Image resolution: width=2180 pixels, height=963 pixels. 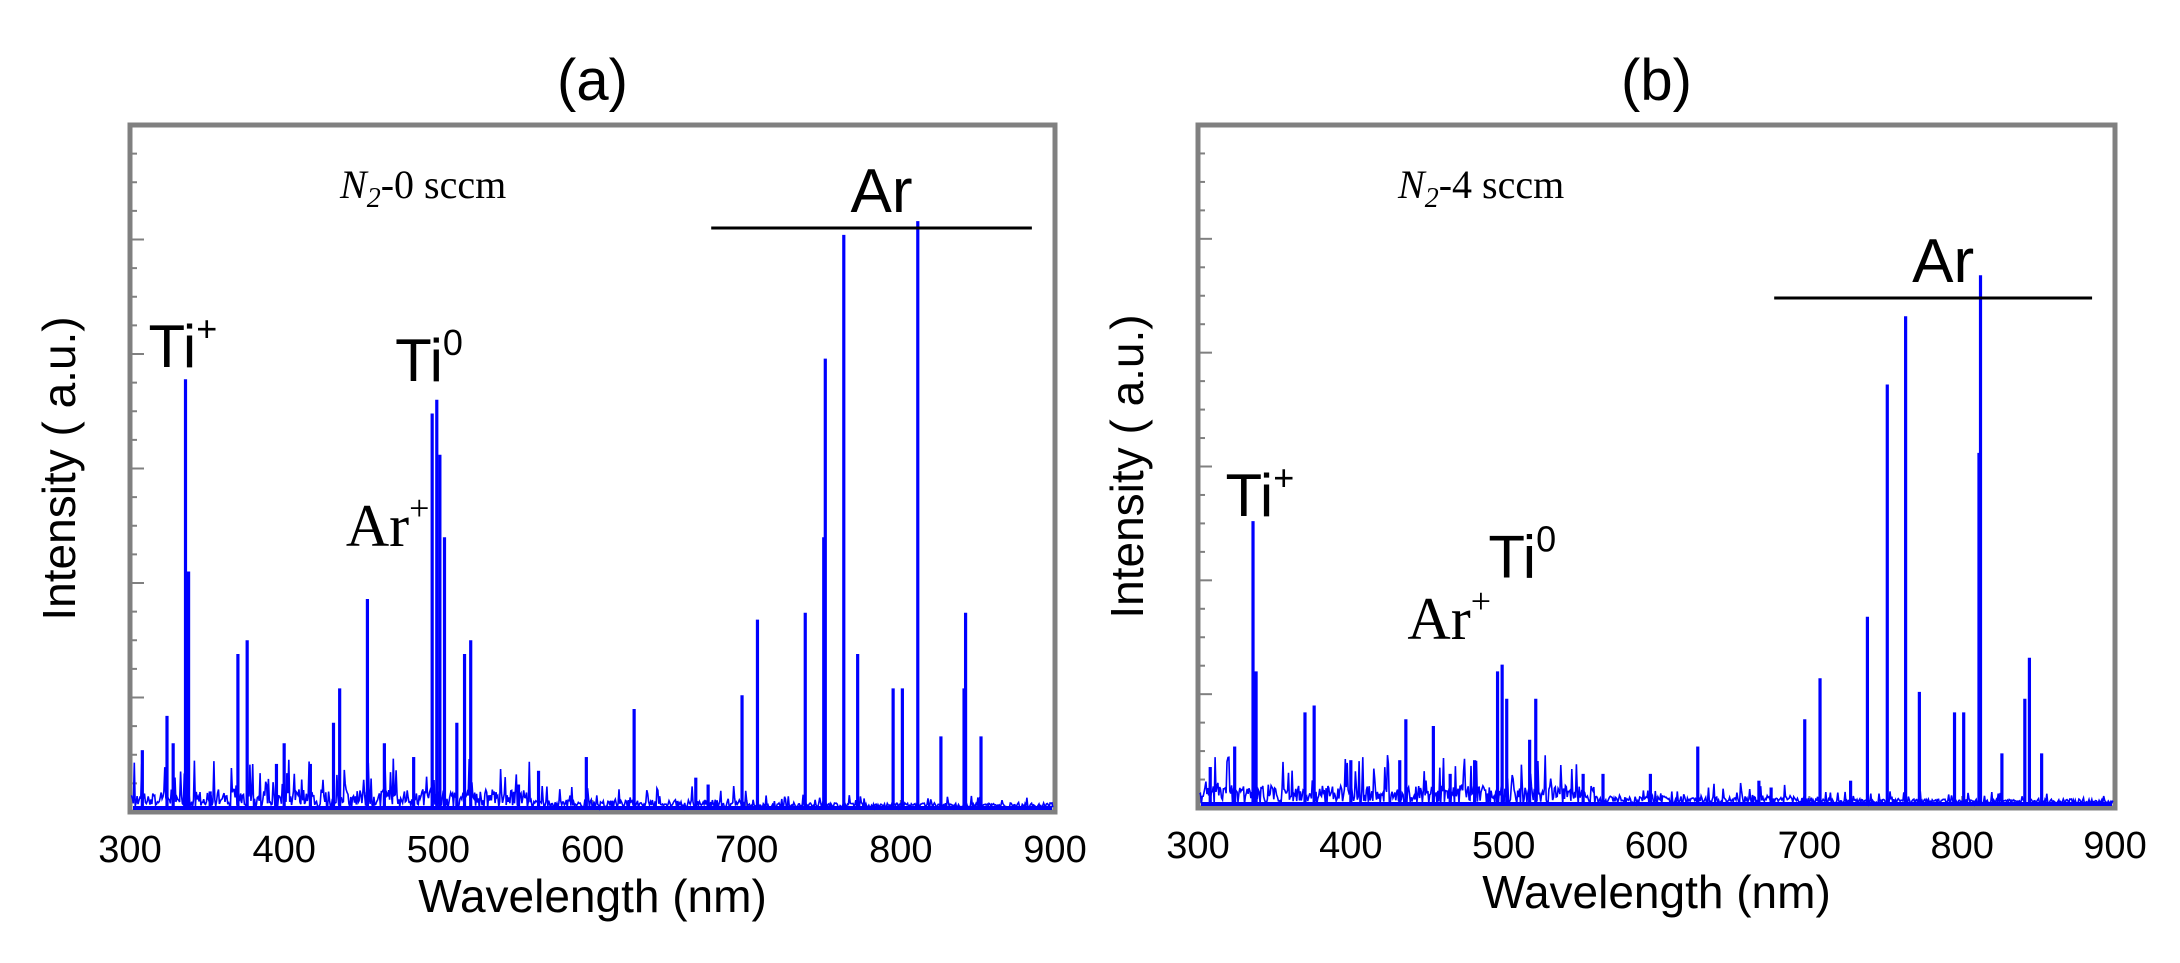 I want to click on panel-label: (b), so click(x=1656, y=80).